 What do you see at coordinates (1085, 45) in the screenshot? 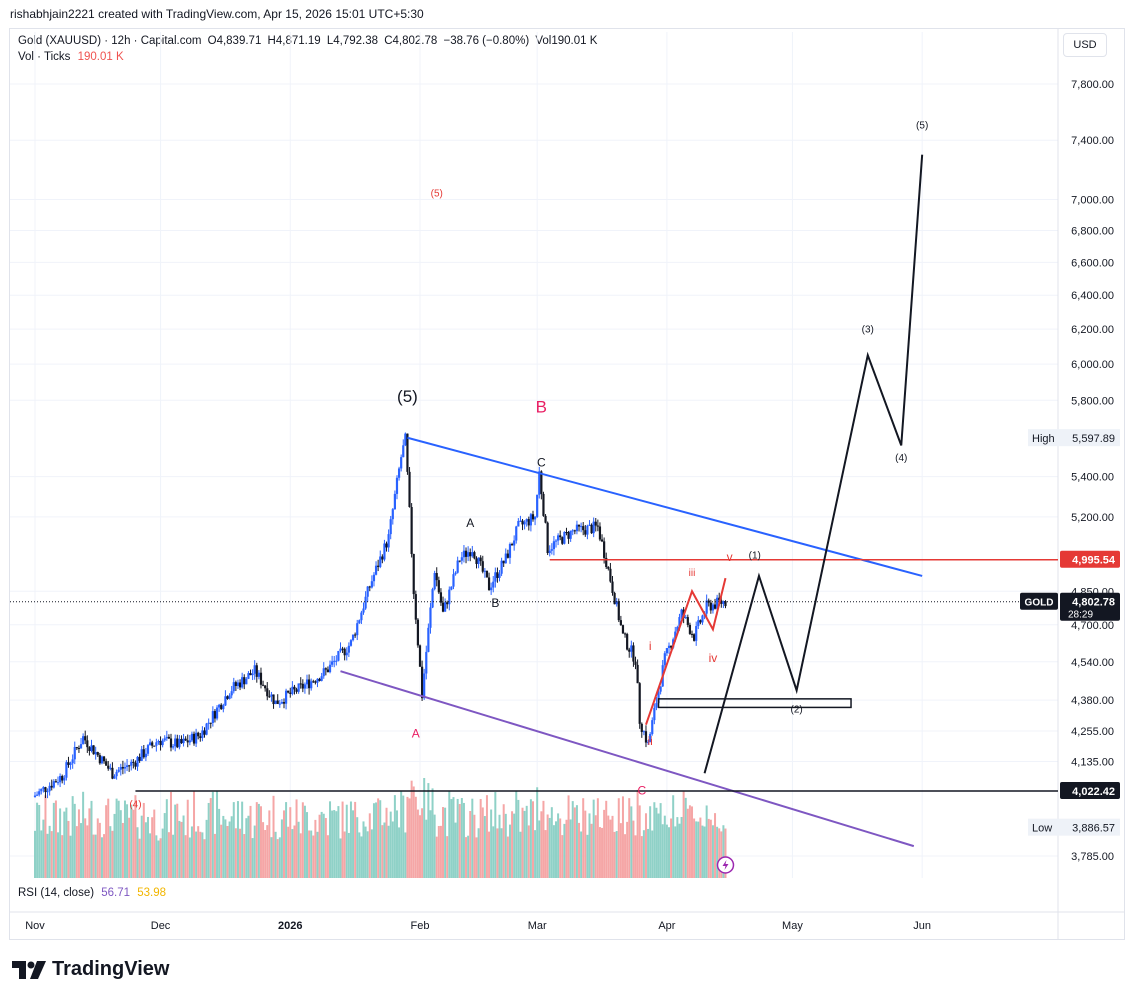
I see `currency-button: USD` at bounding box center [1085, 45].